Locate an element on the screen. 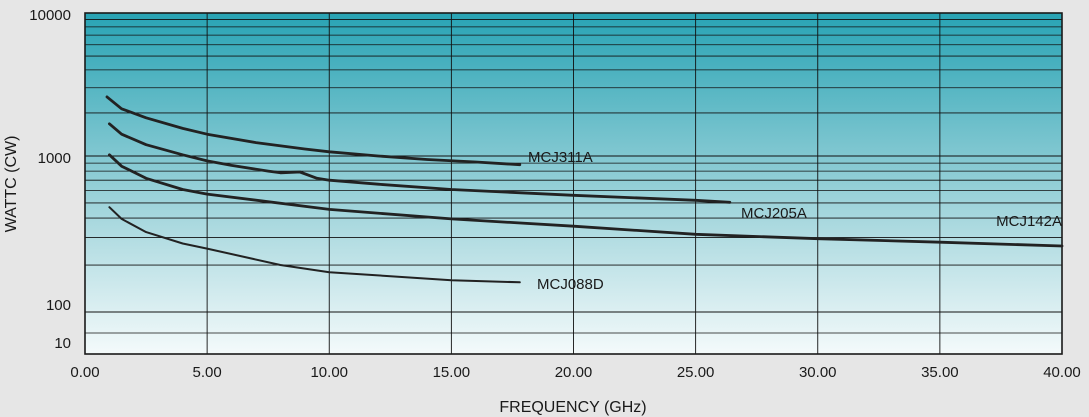 The image size is (1089, 417). x-axis-label: FREQUENCY (GHz) is located at coordinates (572, 407).